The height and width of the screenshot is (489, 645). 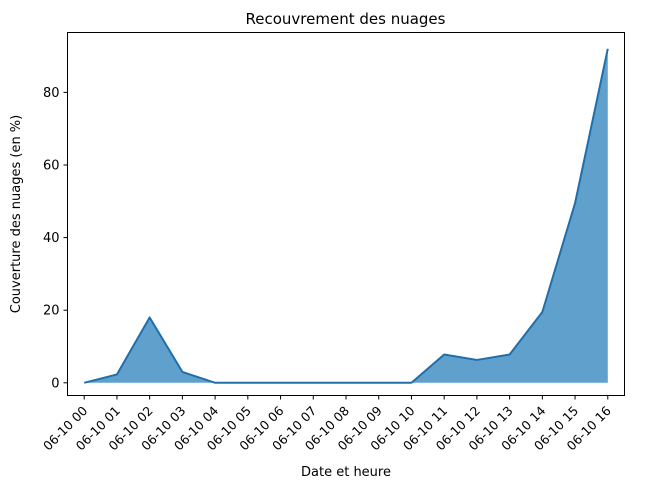 I want to click on y-tick-label: 20, so click(x=51, y=311).